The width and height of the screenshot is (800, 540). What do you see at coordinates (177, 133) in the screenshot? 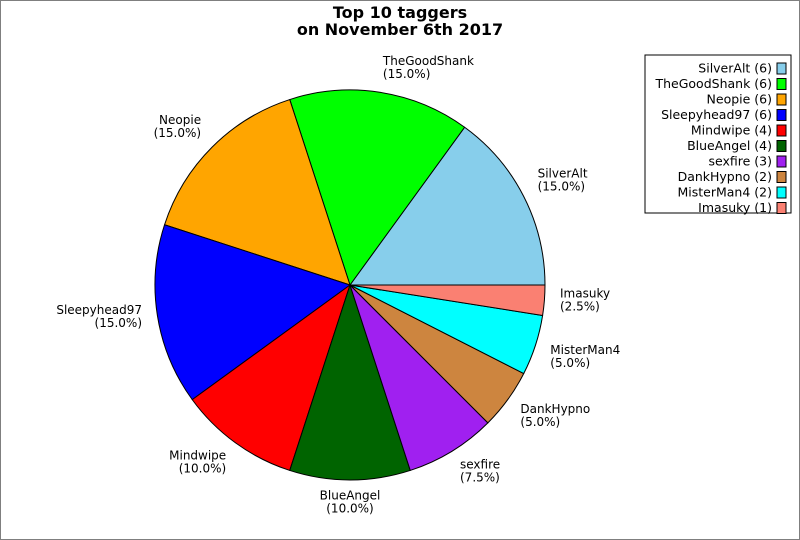
I see `slice-percent-neopie: (15.0%)` at bounding box center [177, 133].